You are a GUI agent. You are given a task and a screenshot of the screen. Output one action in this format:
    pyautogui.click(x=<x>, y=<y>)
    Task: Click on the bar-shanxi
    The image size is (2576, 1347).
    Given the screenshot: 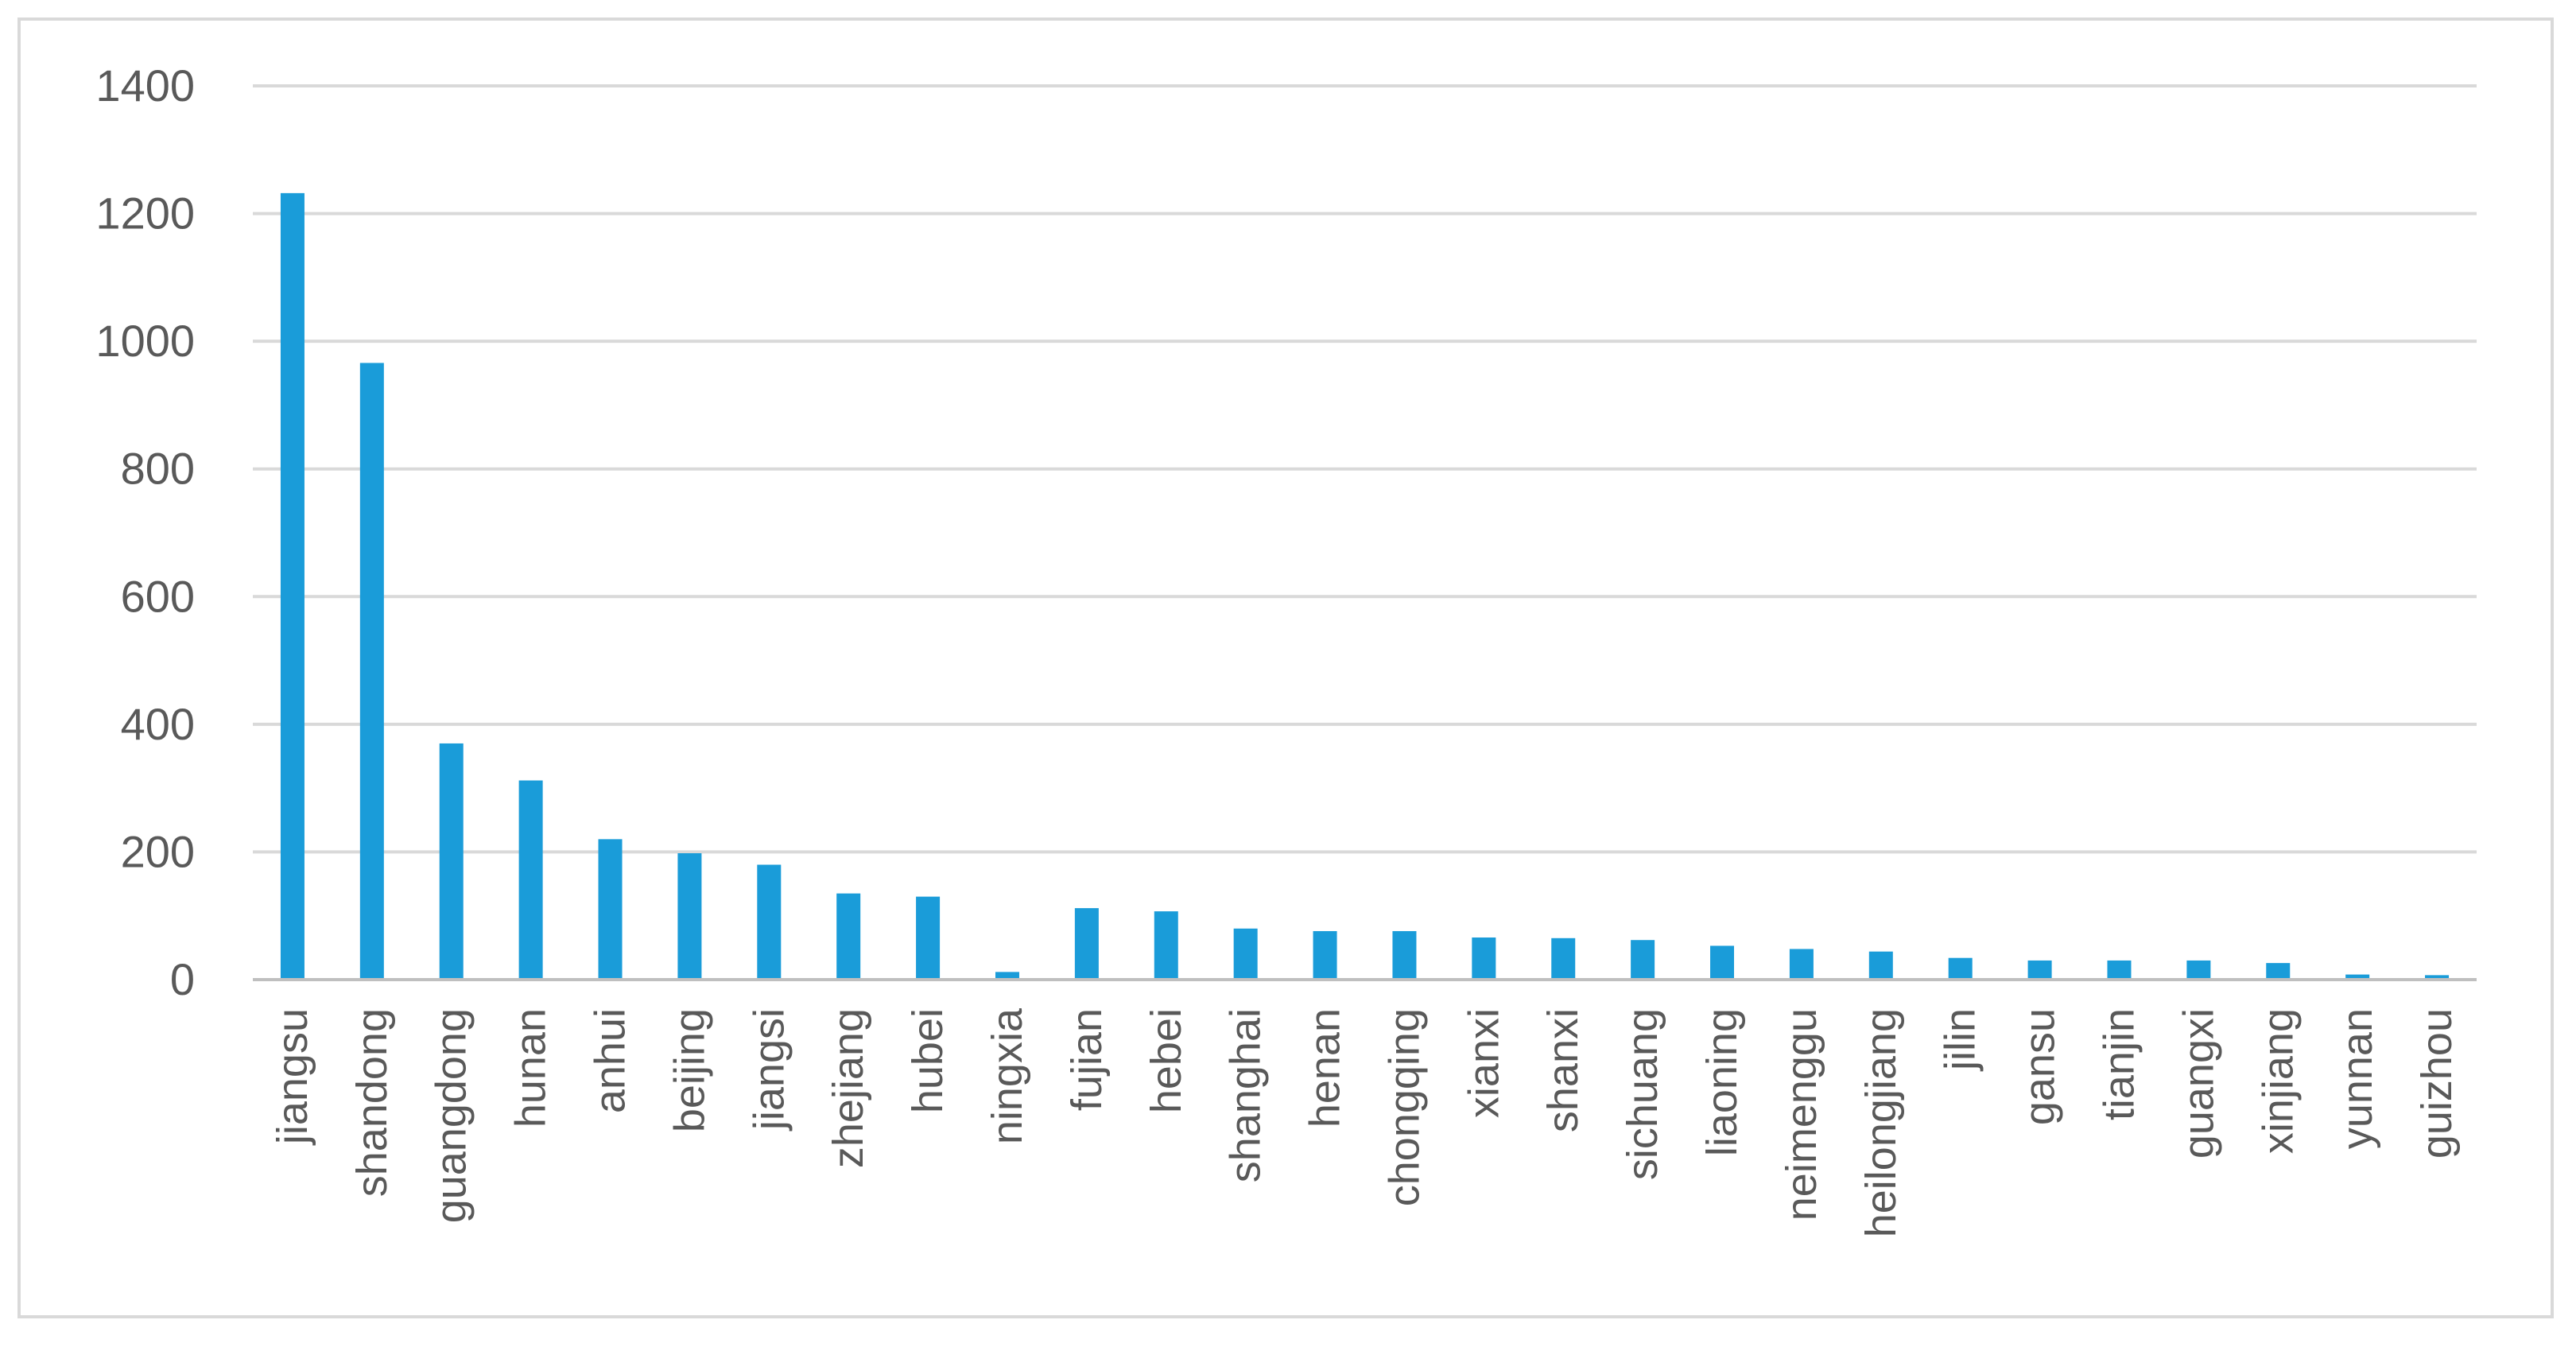 What is the action you would take?
    pyautogui.click(x=1564, y=958)
    